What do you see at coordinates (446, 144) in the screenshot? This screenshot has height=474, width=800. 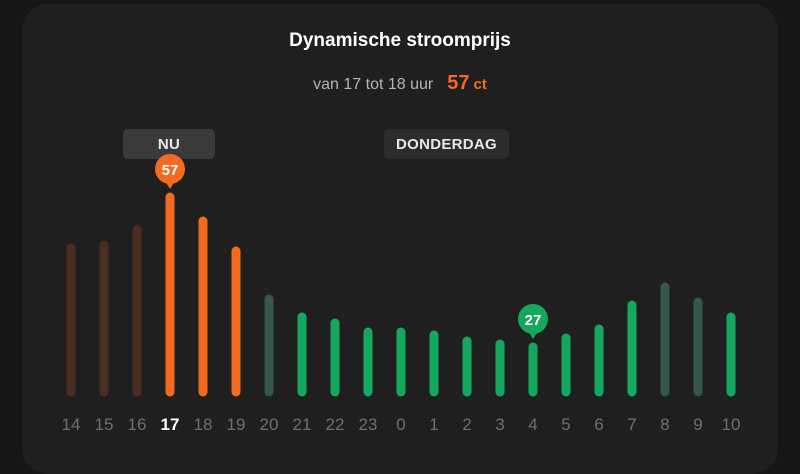 I see `day-label: DONDERDAG` at bounding box center [446, 144].